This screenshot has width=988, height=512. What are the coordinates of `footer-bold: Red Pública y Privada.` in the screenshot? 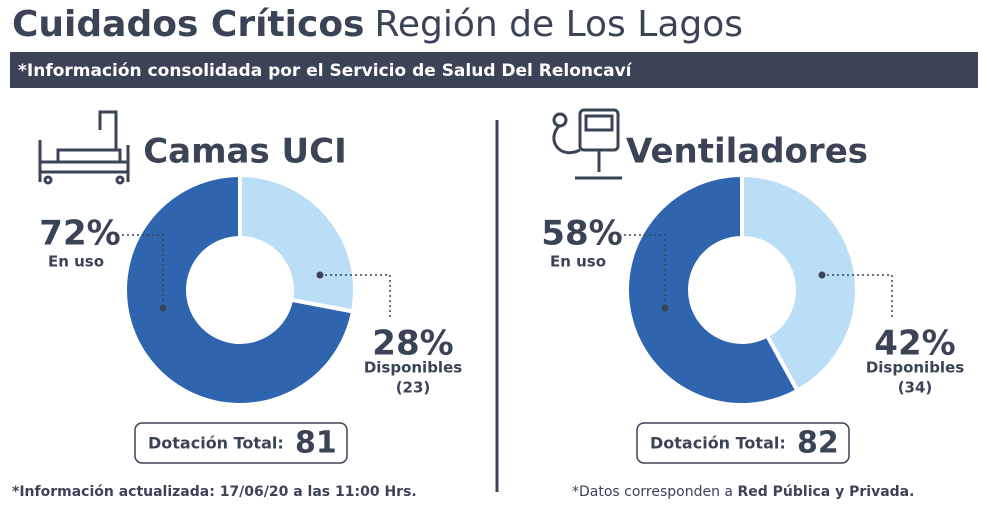 It's located at (825, 492).